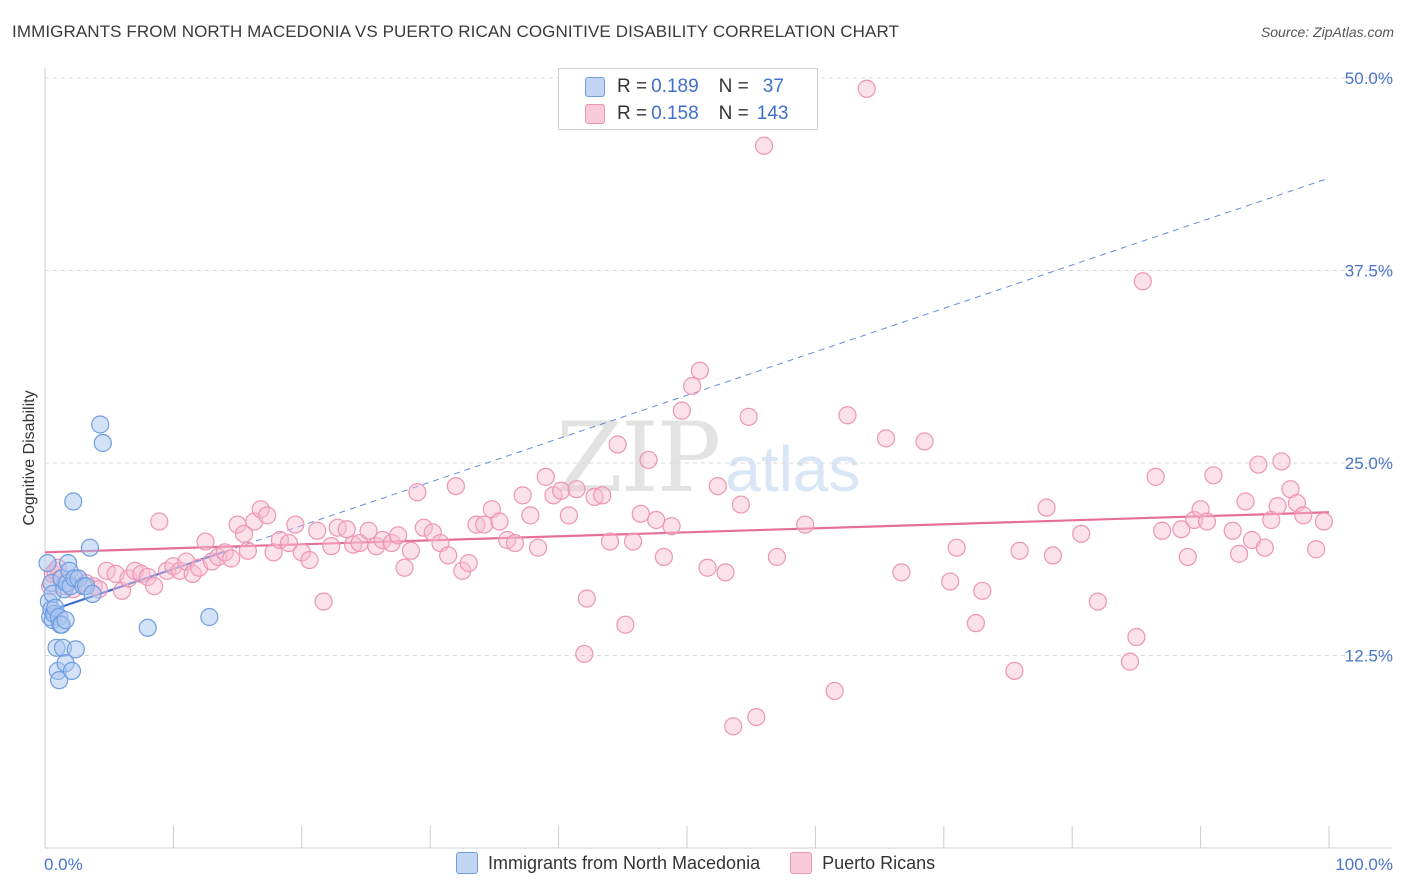  I want to click on legend-label-north-macedonia: Immigrants from North Macedonia, so click(624, 862).